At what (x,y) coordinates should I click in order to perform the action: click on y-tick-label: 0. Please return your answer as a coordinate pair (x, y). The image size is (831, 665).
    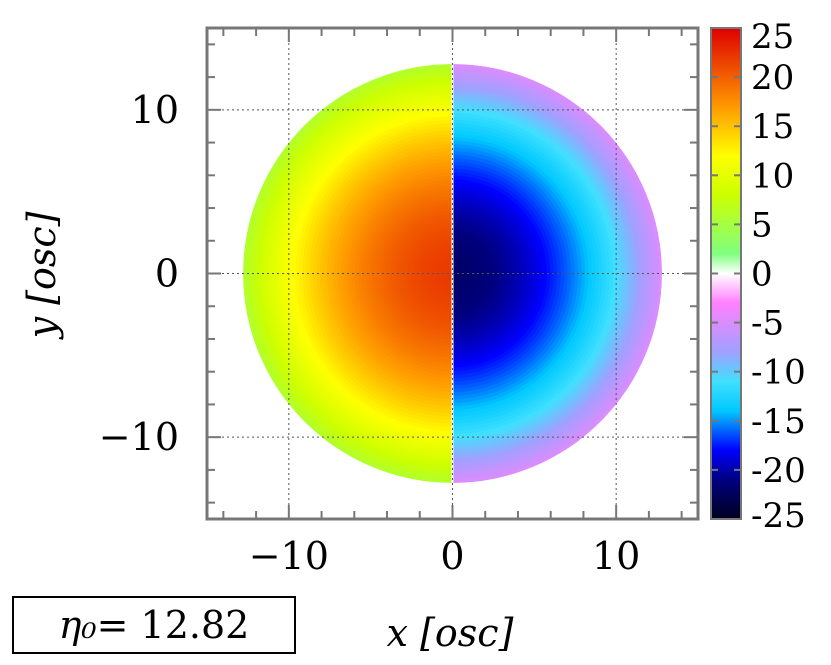
    Looking at the image, I should click on (167, 274).